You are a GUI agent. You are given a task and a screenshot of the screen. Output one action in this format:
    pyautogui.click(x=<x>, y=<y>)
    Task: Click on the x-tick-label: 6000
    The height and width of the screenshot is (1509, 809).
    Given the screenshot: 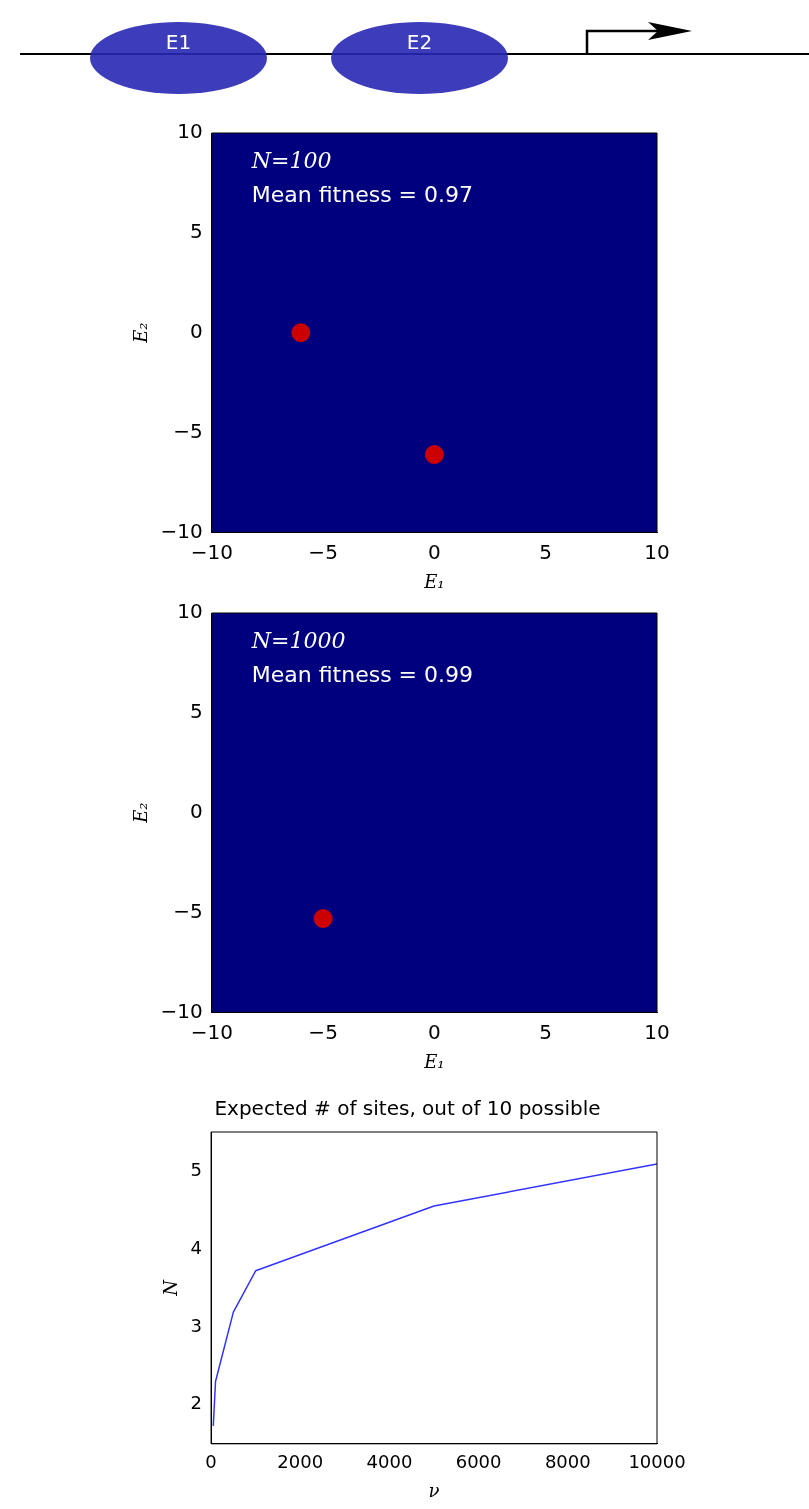 What is the action you would take?
    pyautogui.click(x=478, y=1462)
    